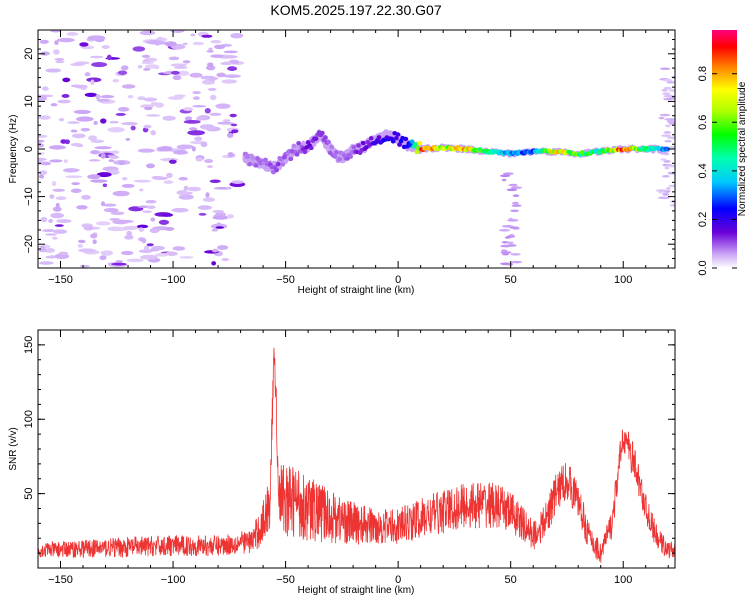  Describe the element at coordinates (29, 149) in the screenshot. I see `spectrogram-ytick-label: 0` at that location.